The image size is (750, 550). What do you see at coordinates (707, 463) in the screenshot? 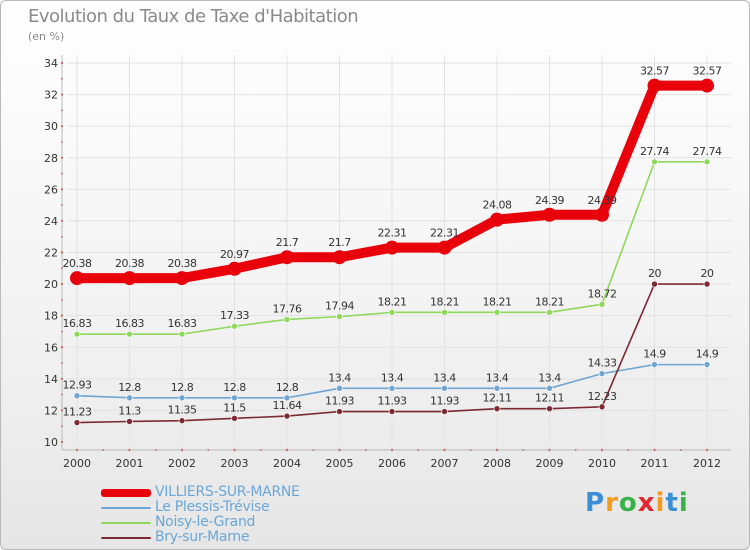
I see `x-tick-label: 2012` at bounding box center [707, 463].